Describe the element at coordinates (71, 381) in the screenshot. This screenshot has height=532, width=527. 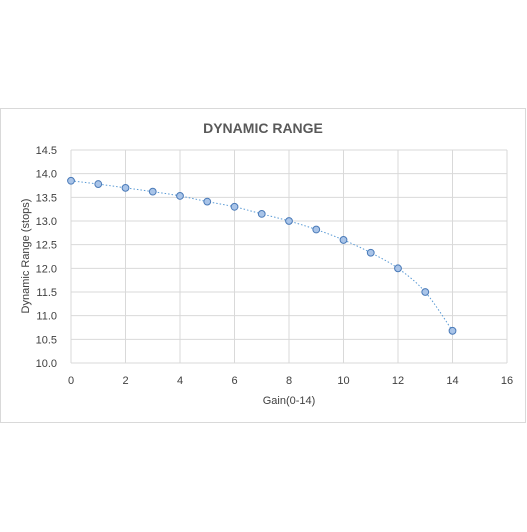
I see `x-tick-label: 0` at that location.